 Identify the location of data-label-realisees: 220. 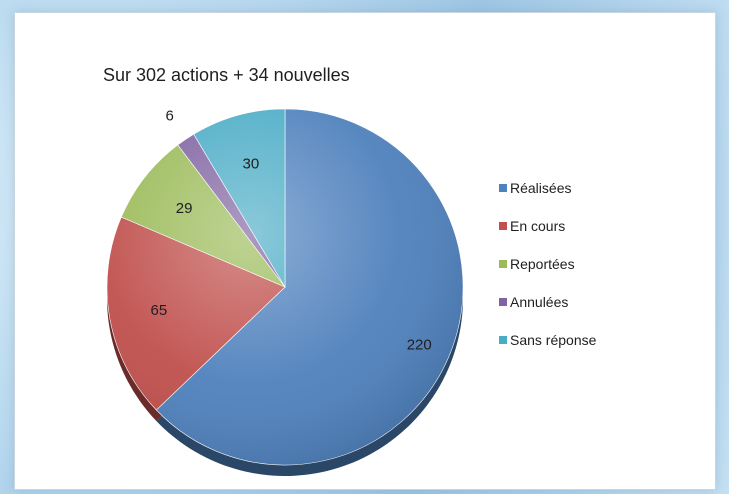
(419, 344).